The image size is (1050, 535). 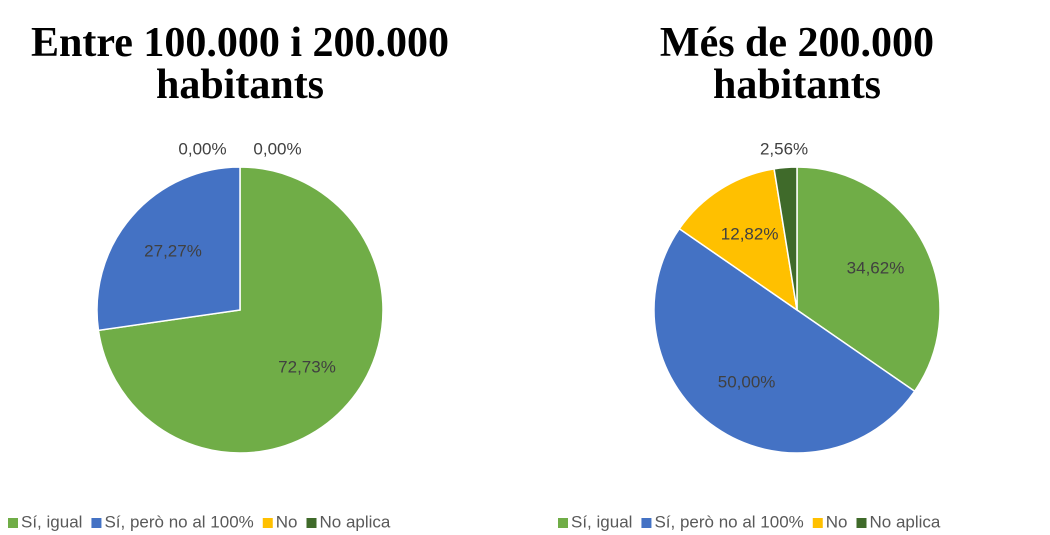 What do you see at coordinates (784, 148) in the screenshot?
I see `data-label: 2,56%` at bounding box center [784, 148].